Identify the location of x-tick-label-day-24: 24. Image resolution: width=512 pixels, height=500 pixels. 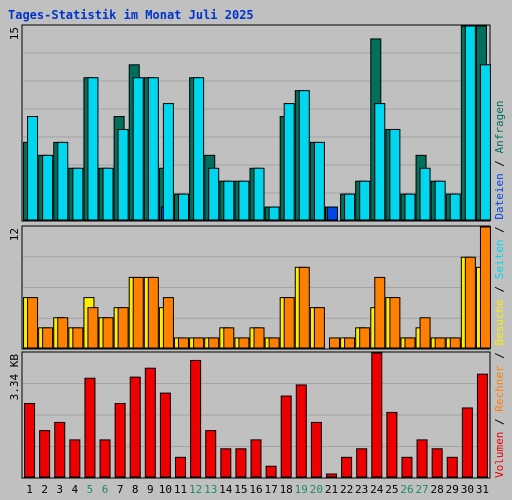
(377, 489).